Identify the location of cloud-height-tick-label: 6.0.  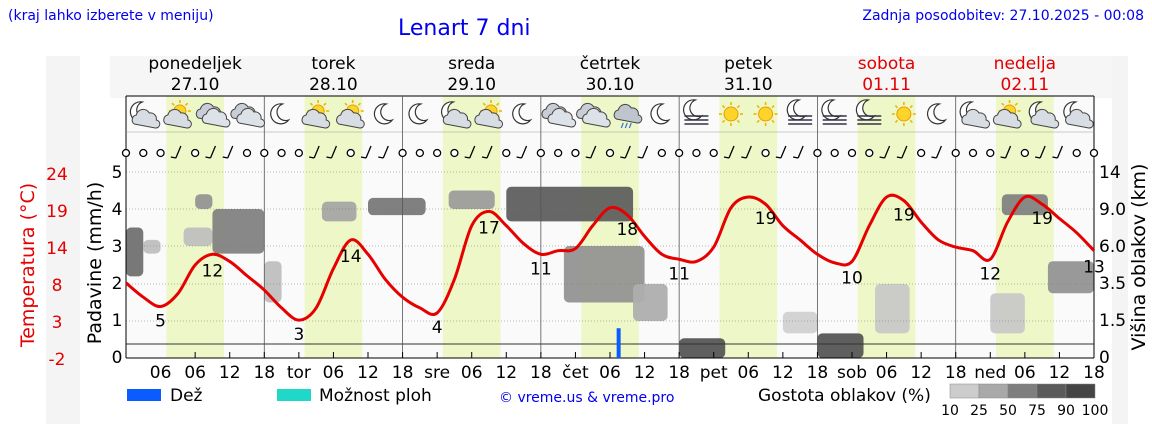
(1112, 247).